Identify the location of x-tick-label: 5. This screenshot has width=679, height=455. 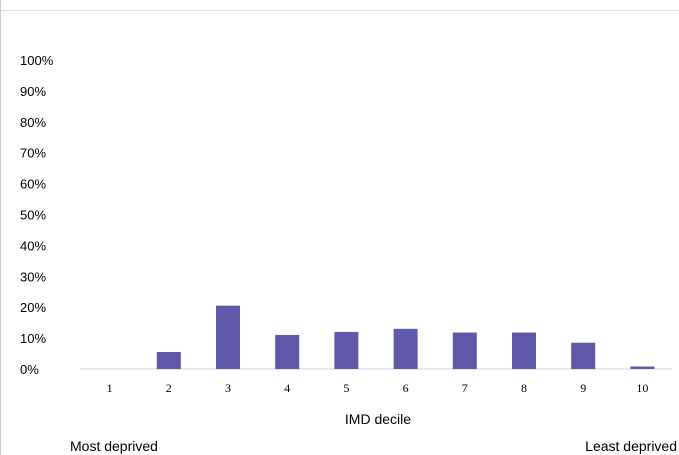
(346, 388).